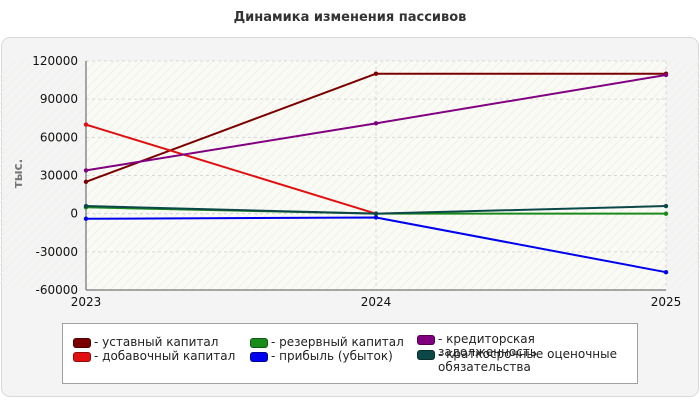 This screenshot has width=700, height=400. I want to click on legend-item-3: - прибыль (убыток), so click(321, 356).